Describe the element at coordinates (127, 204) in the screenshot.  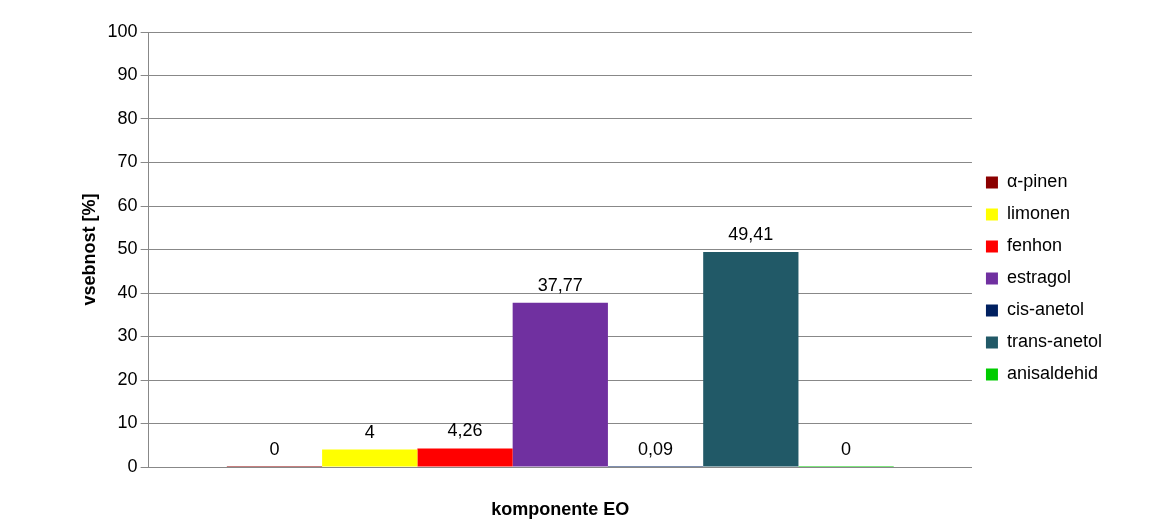
I see `y-tick-label: 60` at that location.